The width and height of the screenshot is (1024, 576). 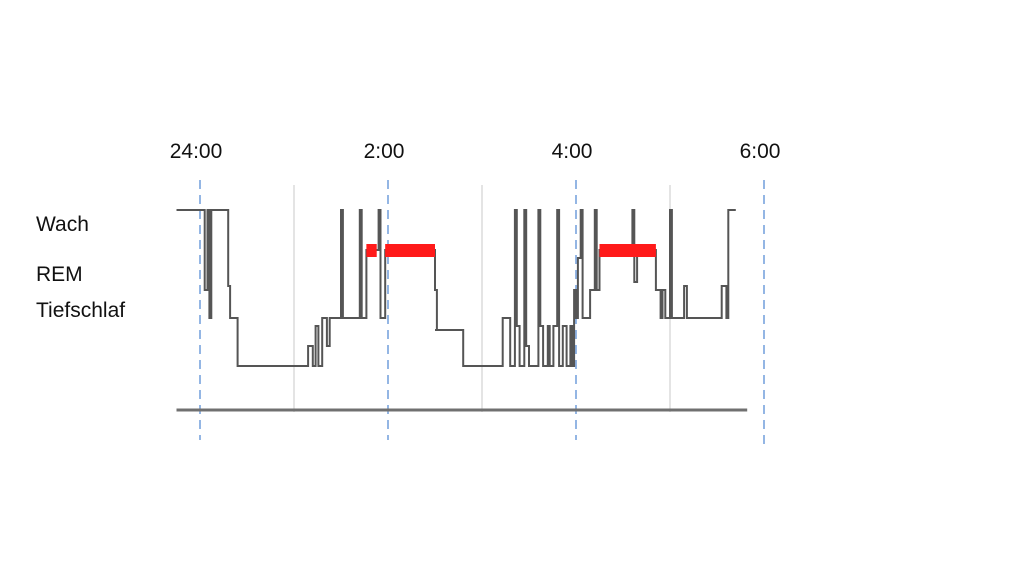 I want to click on rem-segments, so click(x=511, y=250).